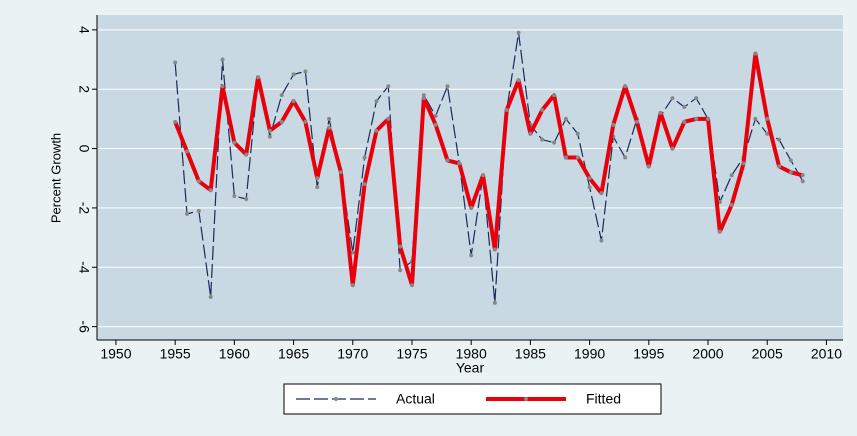 Image resolution: width=857 pixels, height=436 pixels. I want to click on x-tick-label: 1990, so click(589, 354).